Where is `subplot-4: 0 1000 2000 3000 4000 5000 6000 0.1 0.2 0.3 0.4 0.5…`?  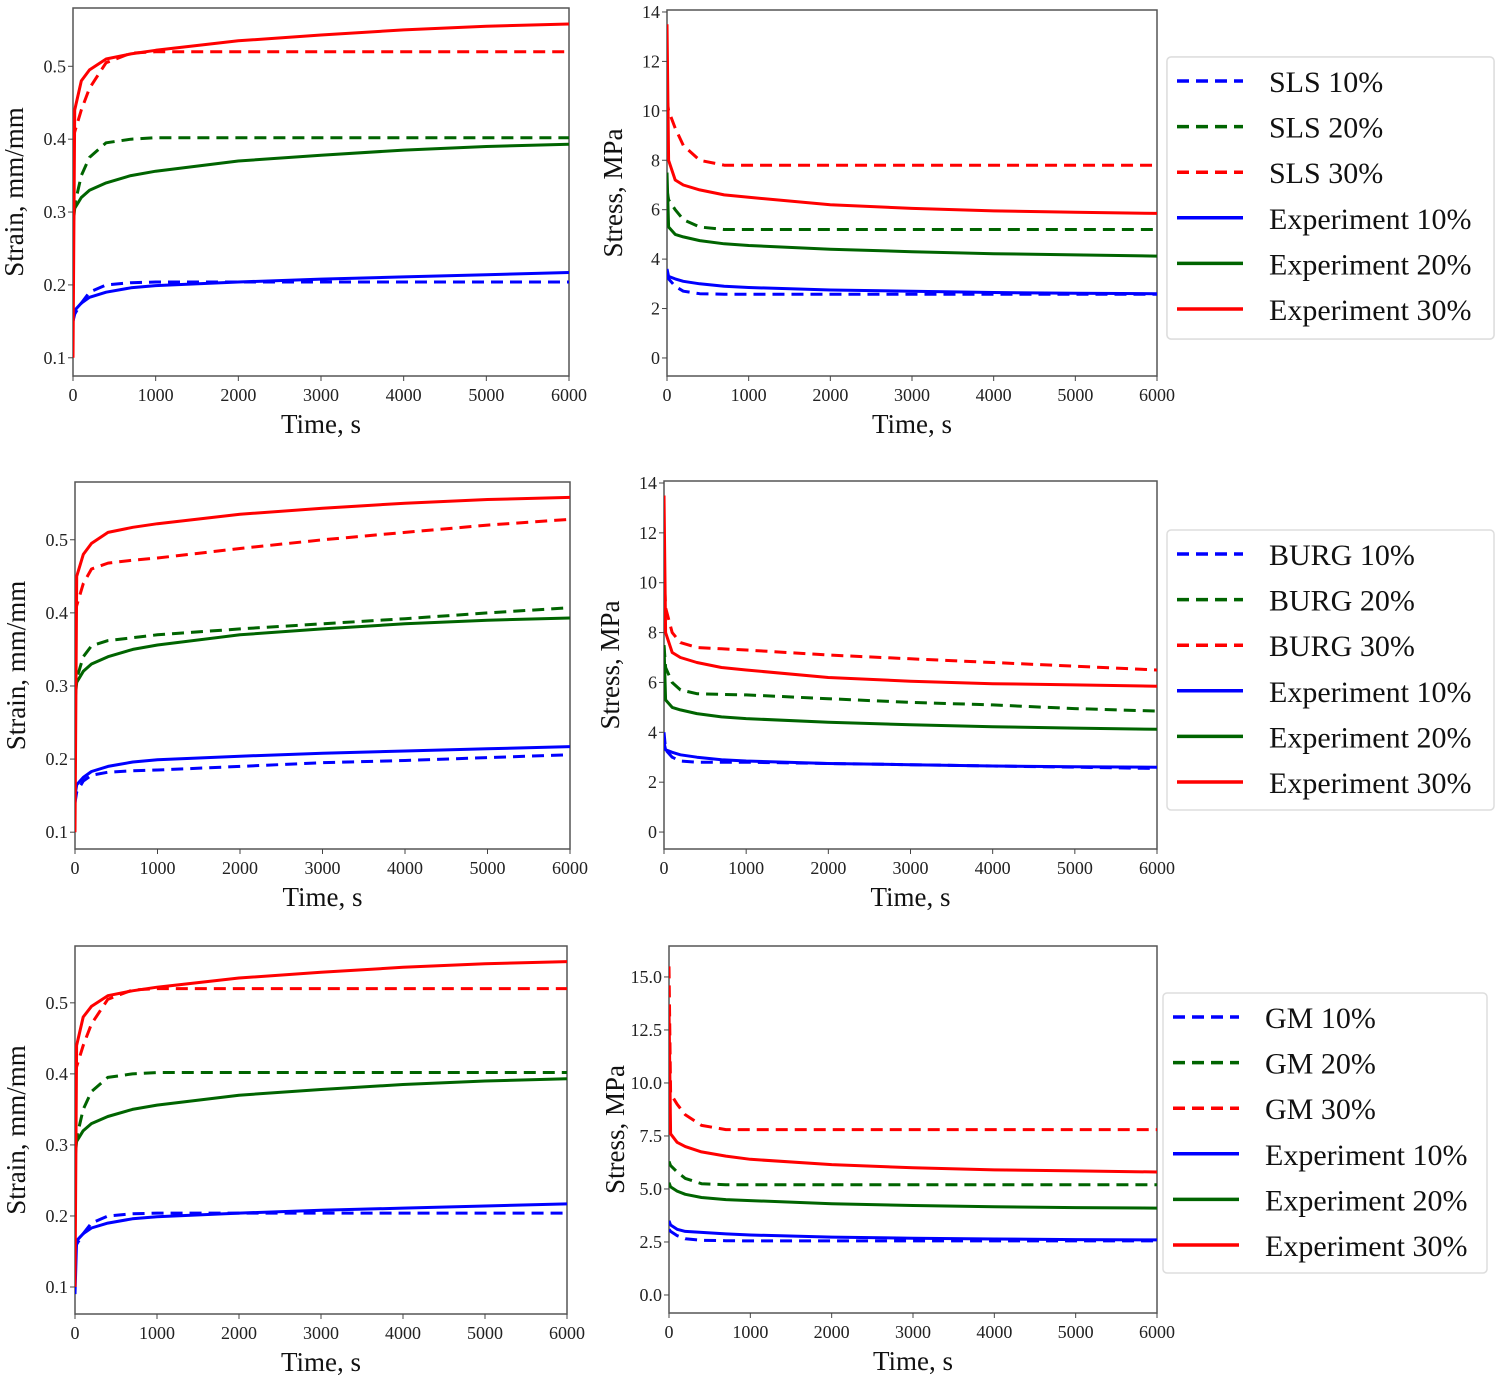 subplot-4: 0 1000 2000 3000 4000 5000 6000 0.1 0.2 0.3 0.4 0.5… is located at coordinates (293, 1161).